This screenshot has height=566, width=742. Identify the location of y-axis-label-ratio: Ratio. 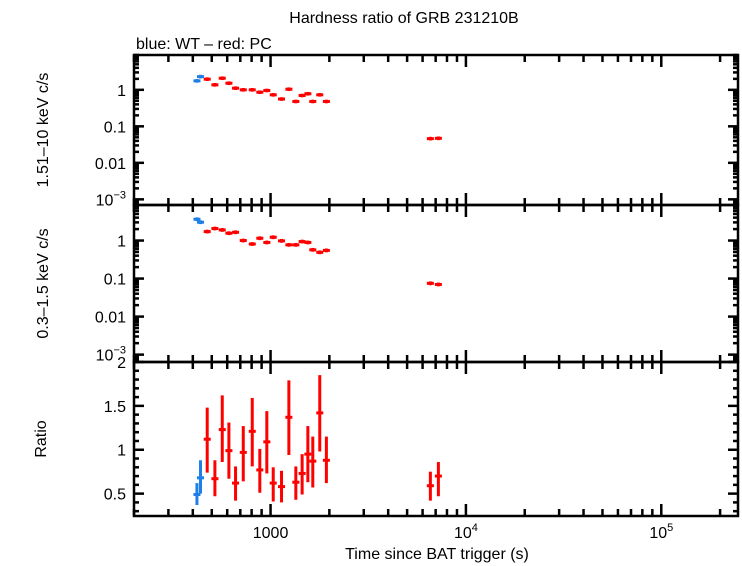
(41, 438).